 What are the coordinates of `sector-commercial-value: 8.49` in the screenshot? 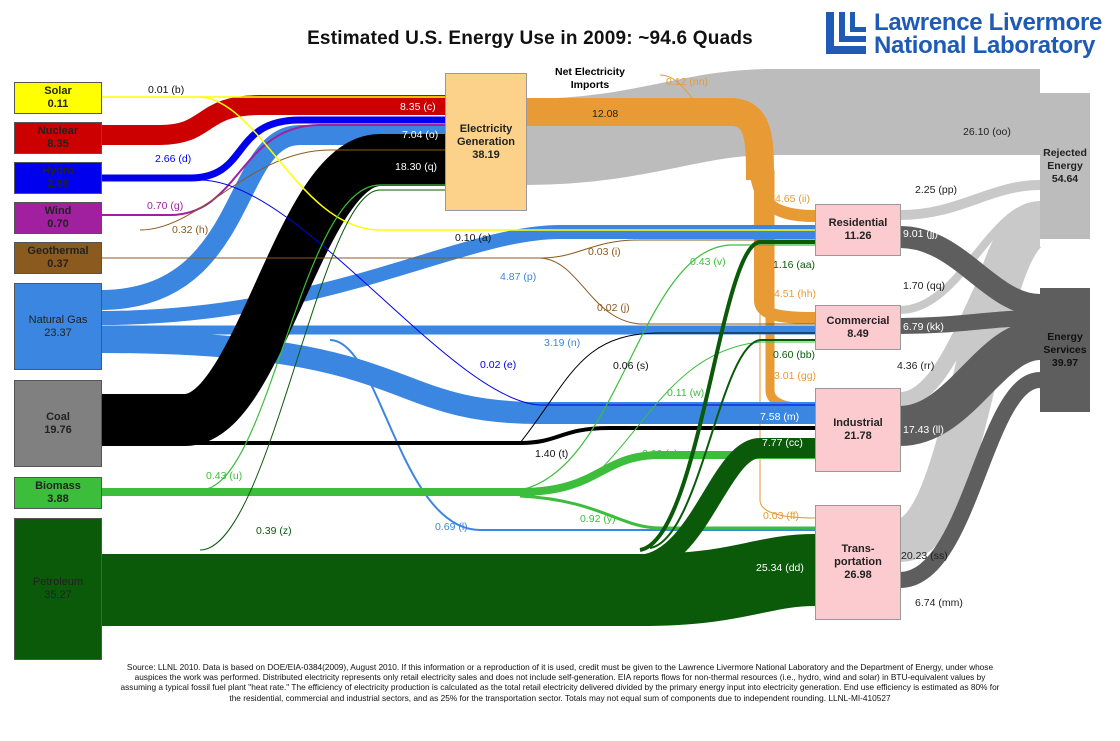 It's located at (858, 333).